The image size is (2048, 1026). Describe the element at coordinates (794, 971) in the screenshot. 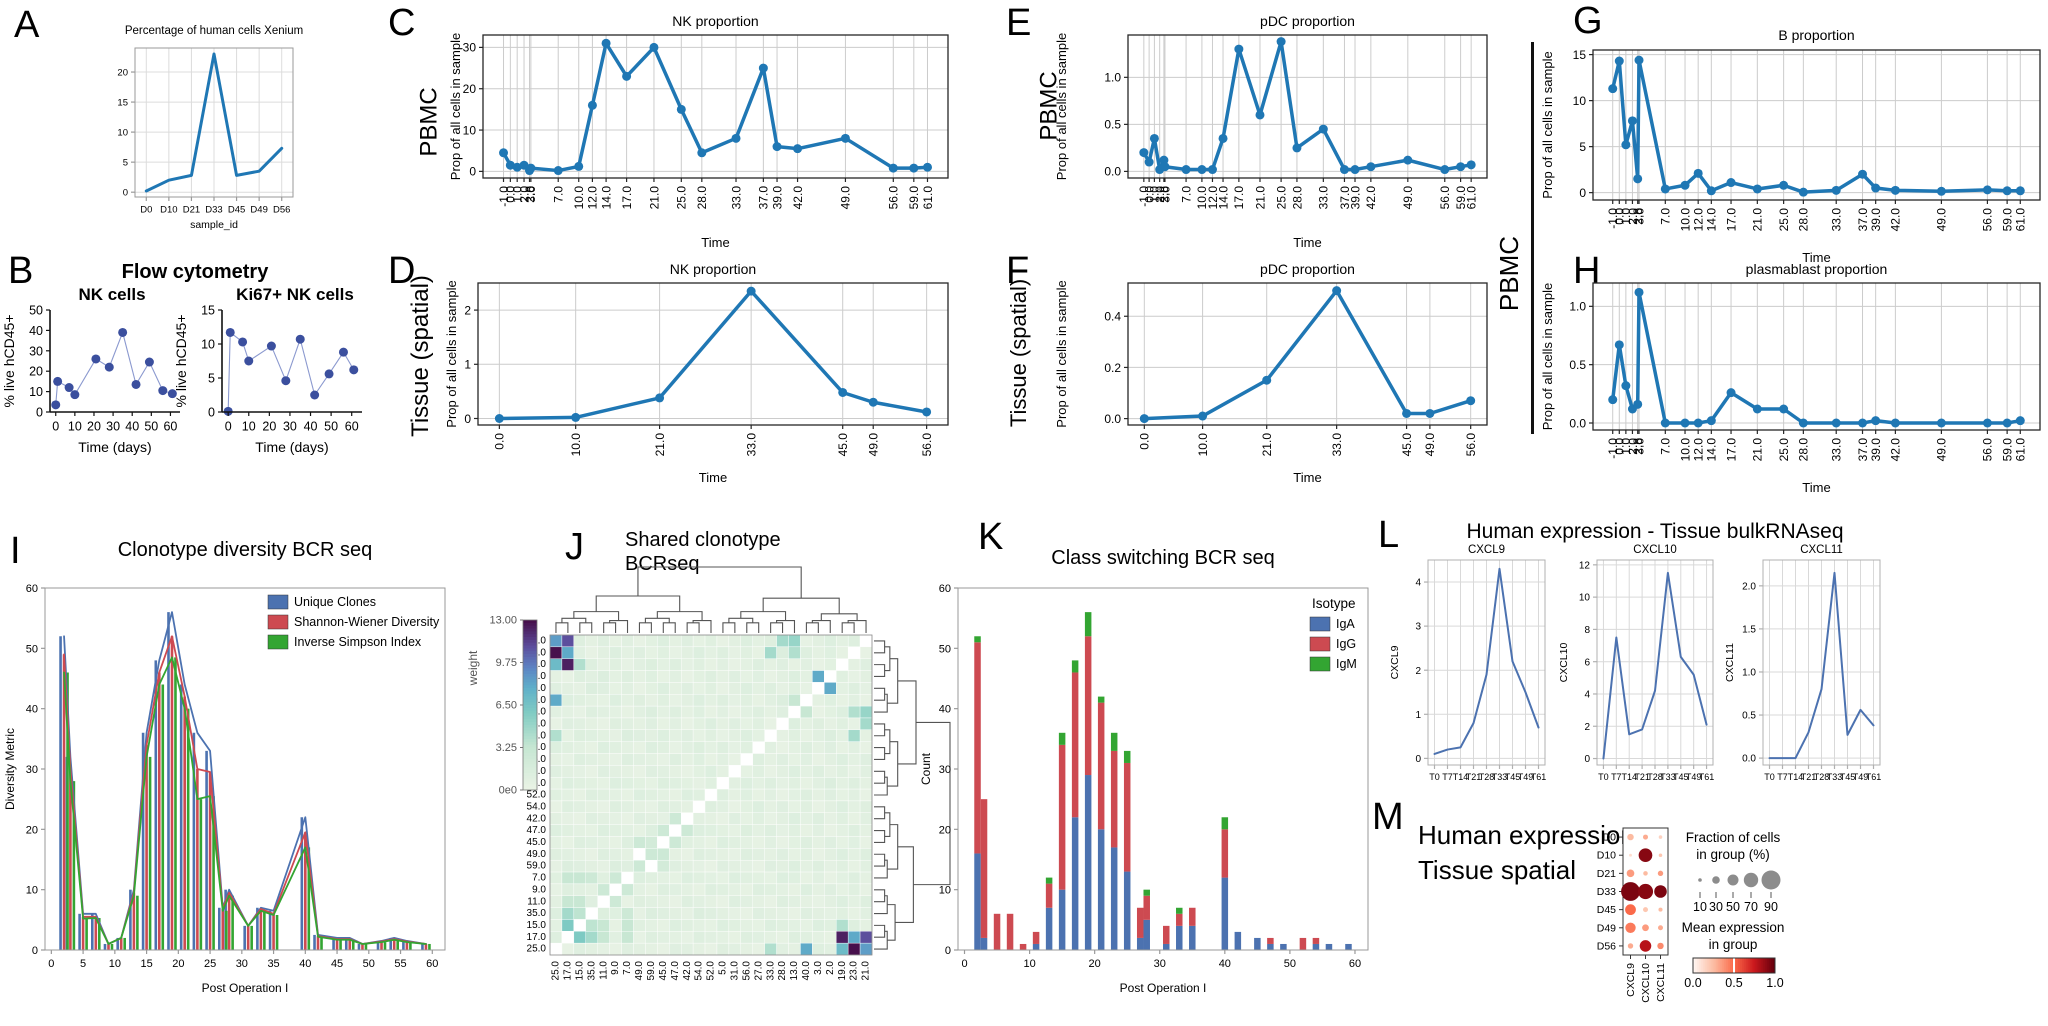

I see `svg-text: 13.0` at that location.